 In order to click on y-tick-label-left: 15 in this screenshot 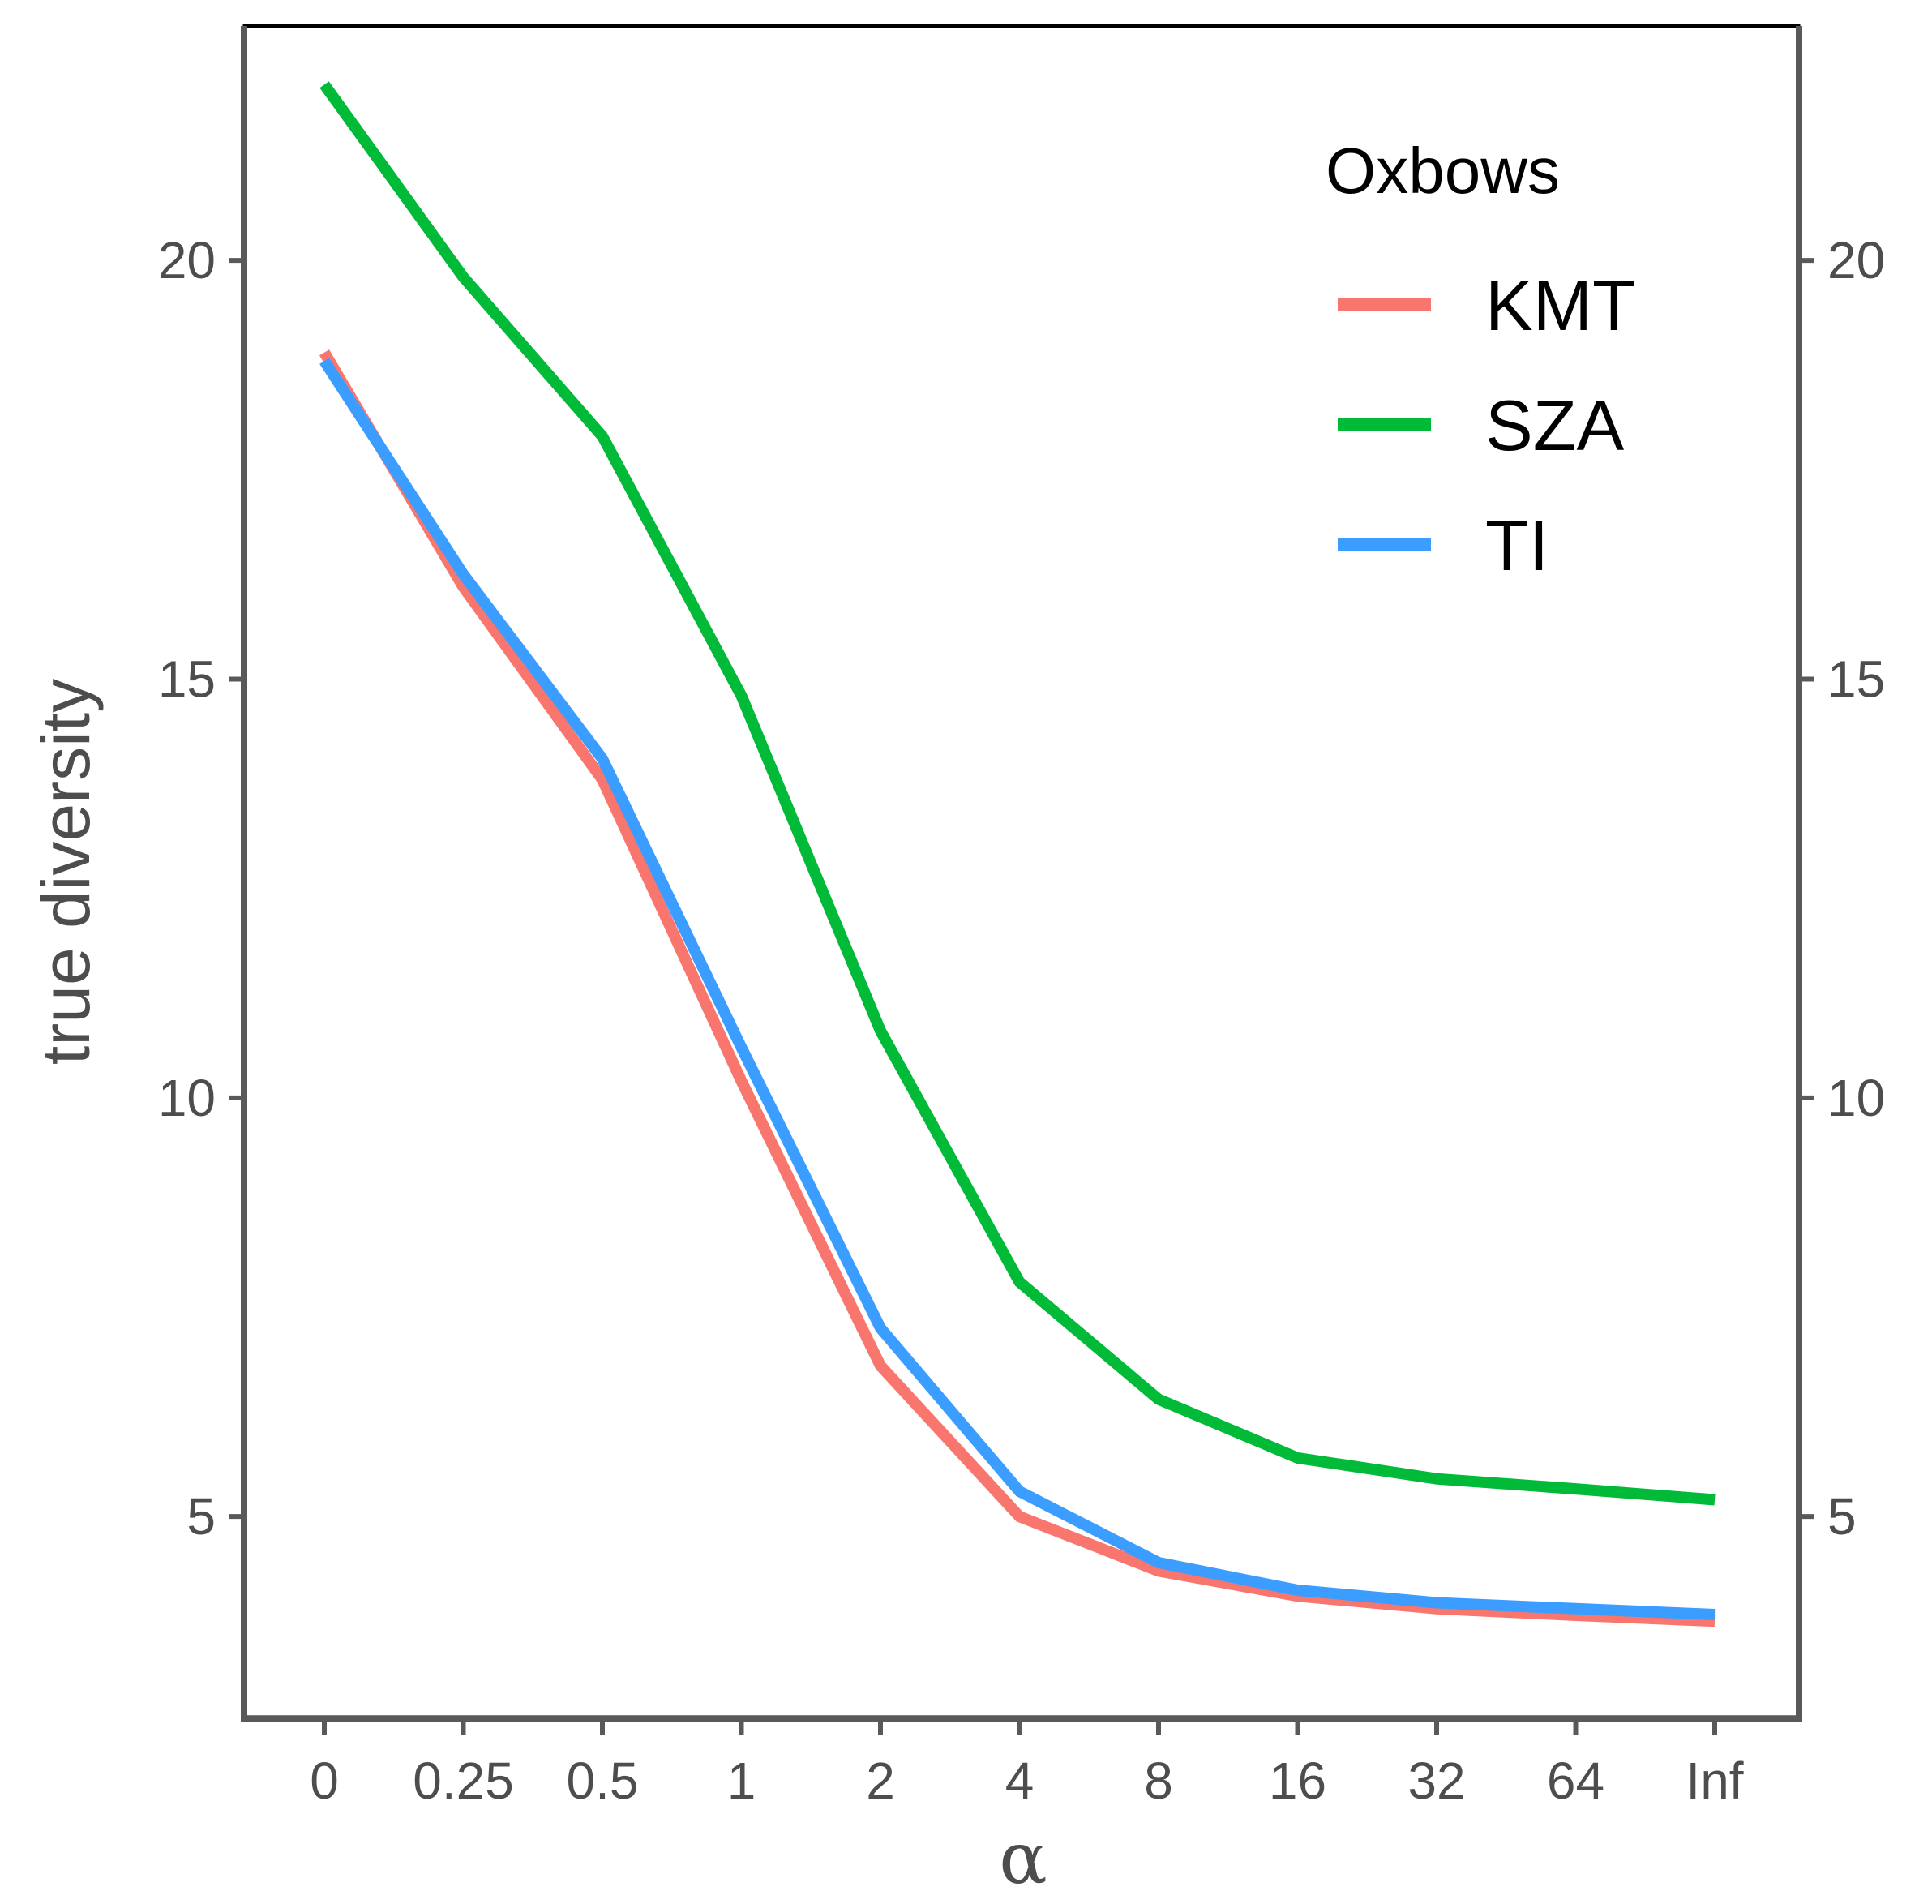, I will do `click(187, 679)`.